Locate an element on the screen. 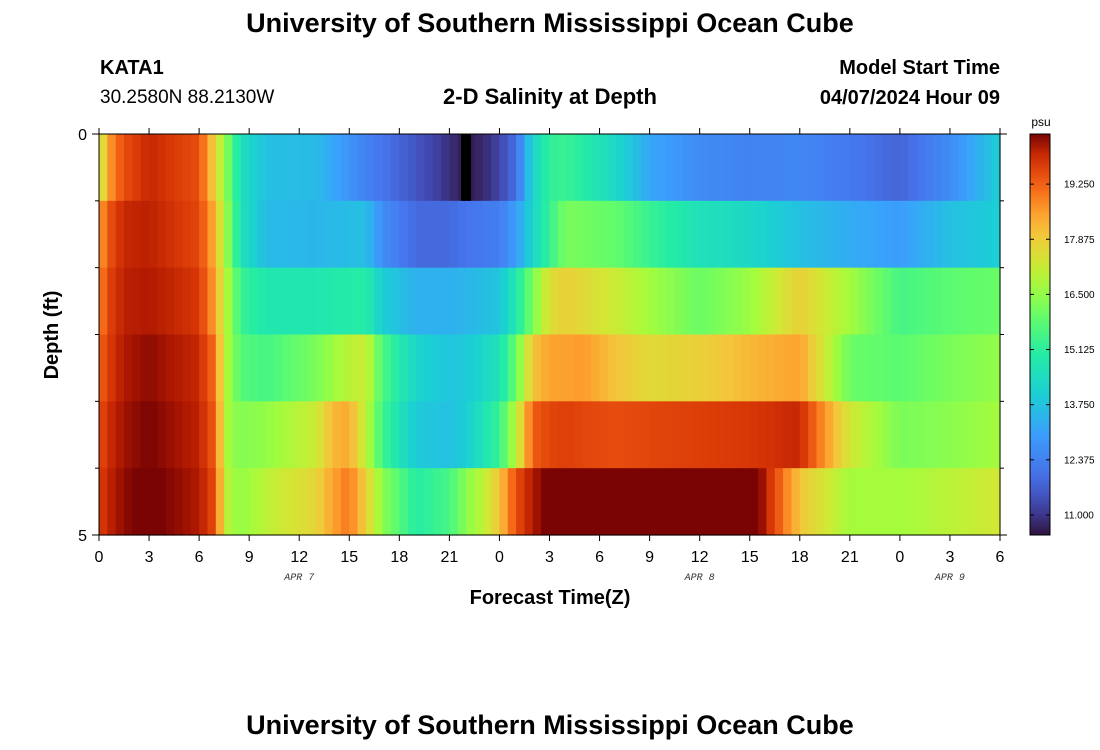  y-axis-label: Depth (ft) is located at coordinates (52, 335).